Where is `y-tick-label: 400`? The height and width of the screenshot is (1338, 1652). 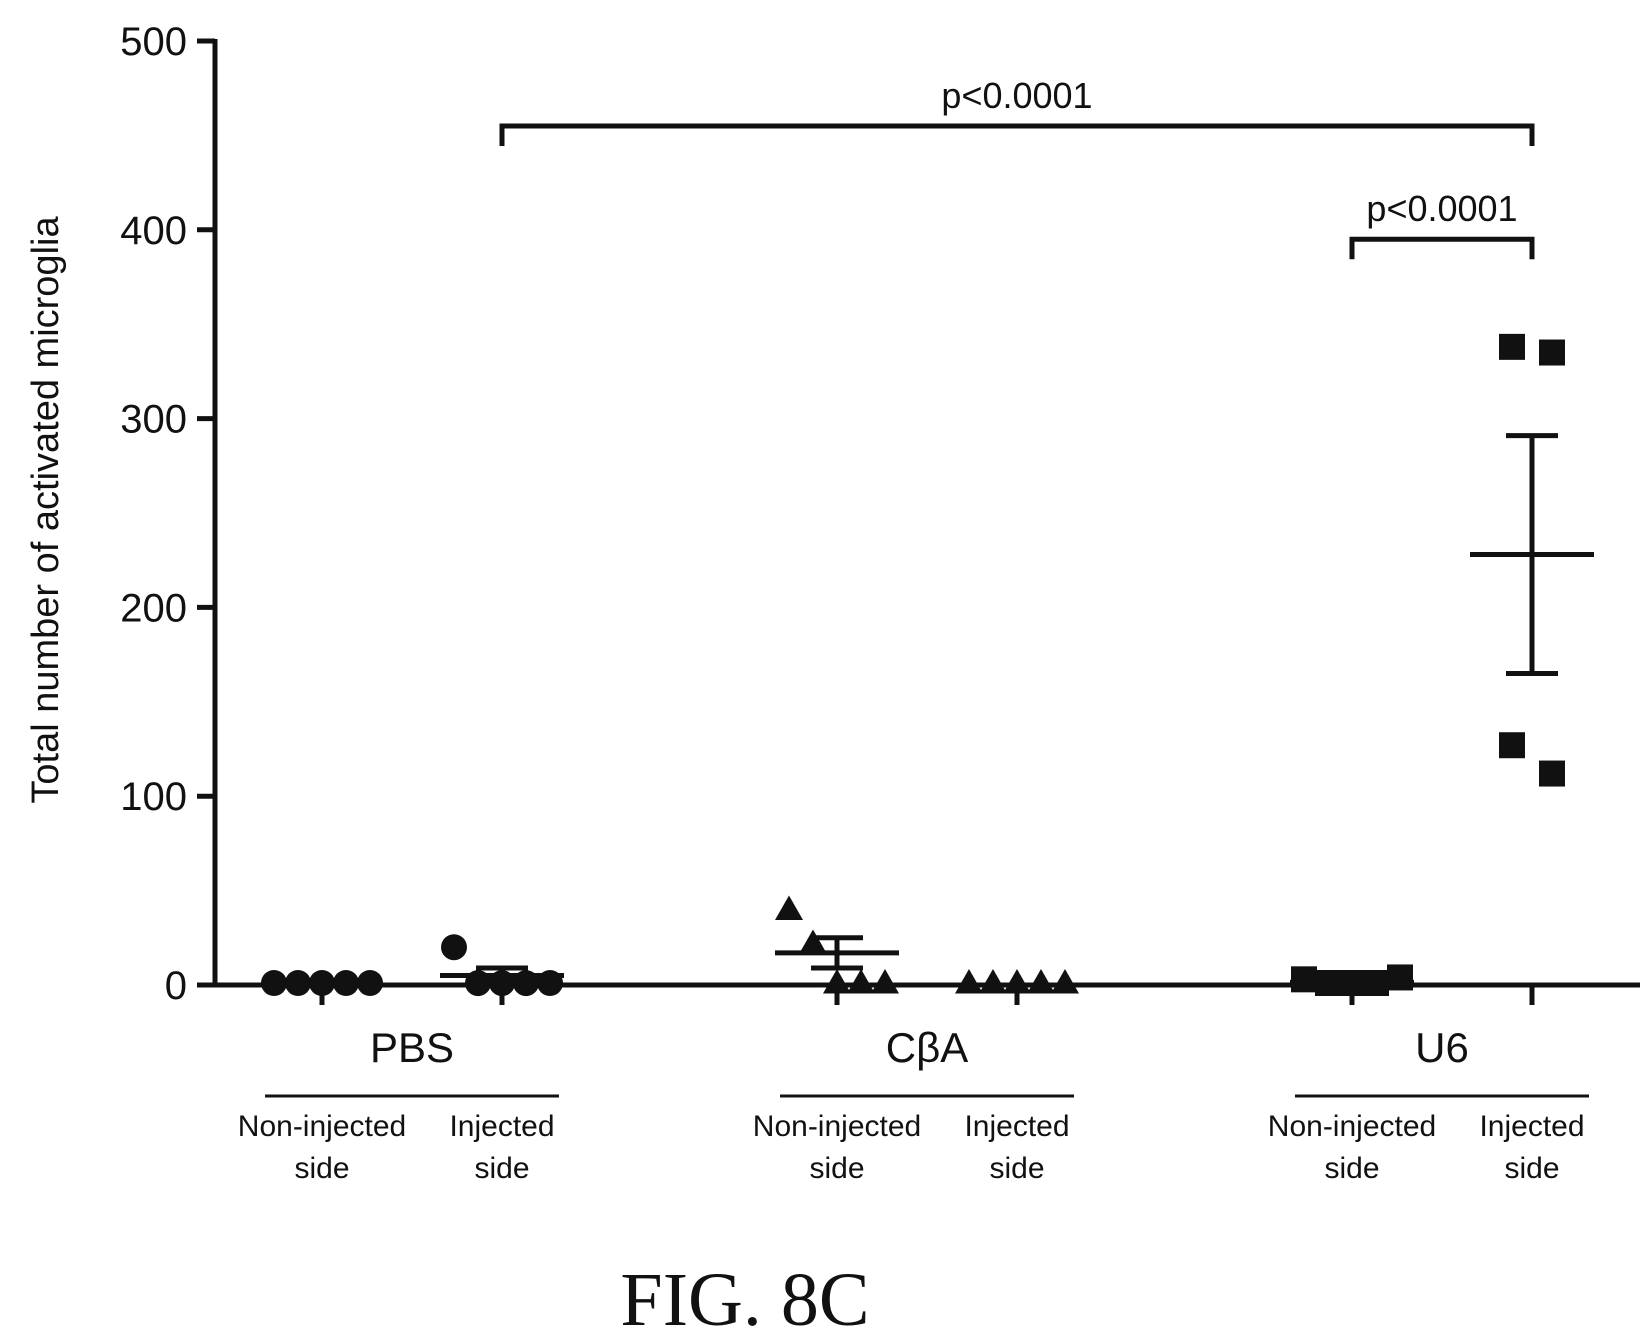 y-tick-label: 400 is located at coordinates (153, 231).